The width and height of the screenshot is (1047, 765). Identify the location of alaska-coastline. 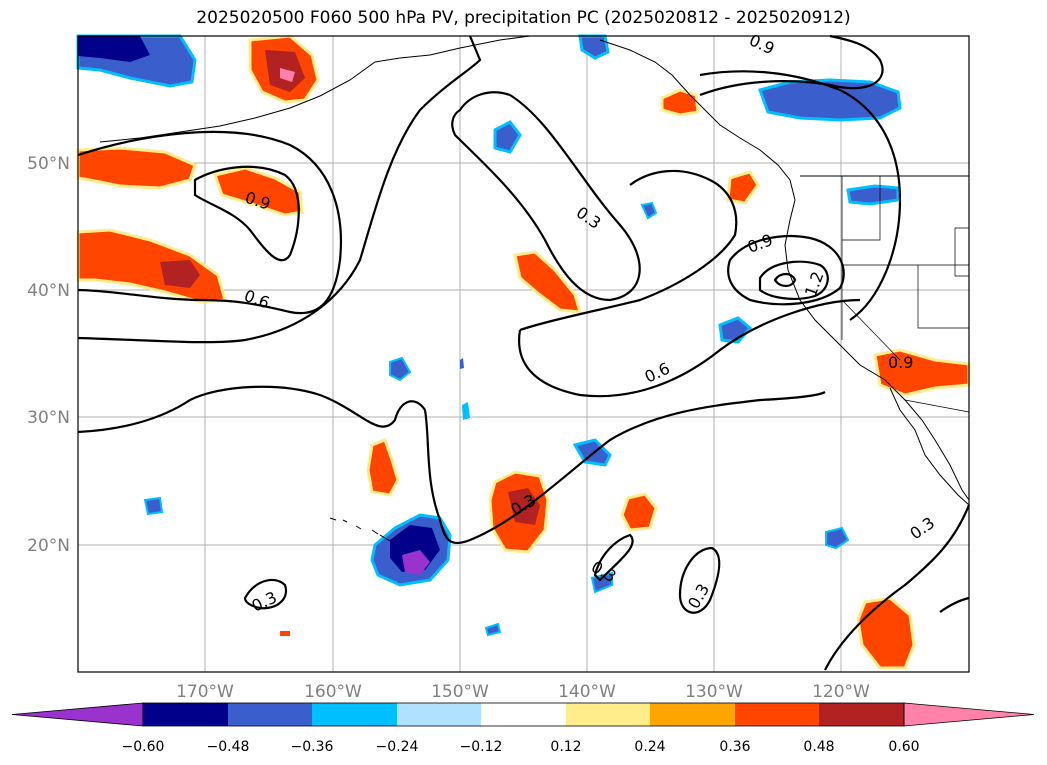
(315, 89).